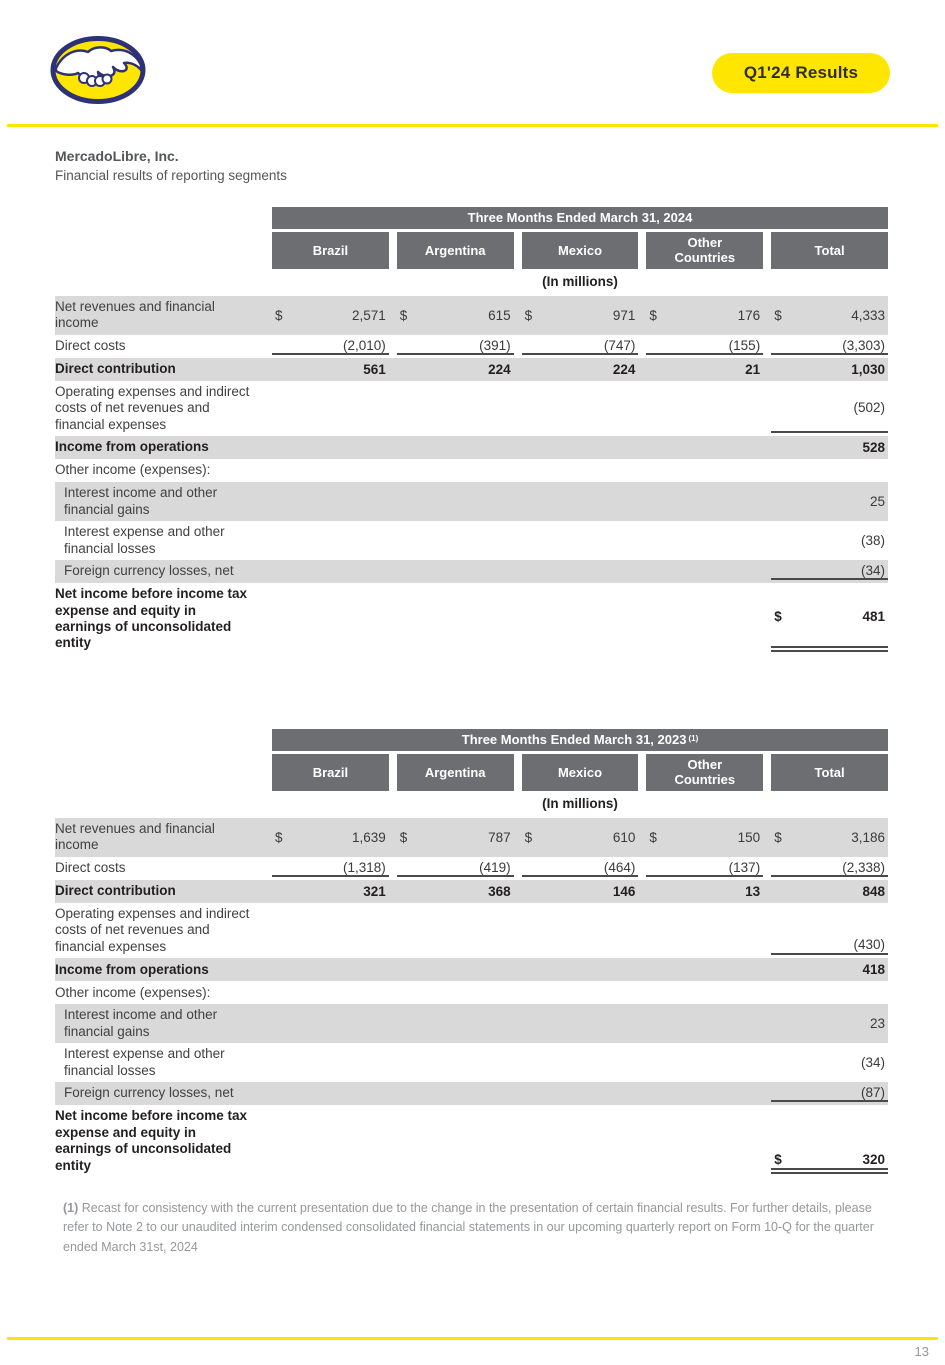 This screenshot has width=945, height=1365. I want to click on value-cell: $320, so click(829, 1141).